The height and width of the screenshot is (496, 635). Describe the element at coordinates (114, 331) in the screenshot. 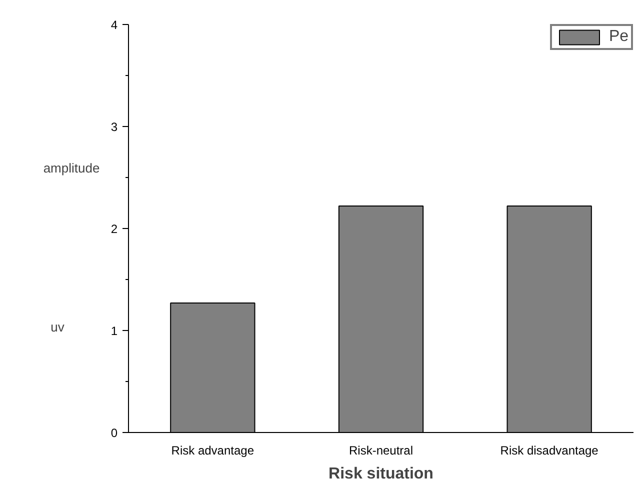

I see `y-tick-label: 1` at that location.